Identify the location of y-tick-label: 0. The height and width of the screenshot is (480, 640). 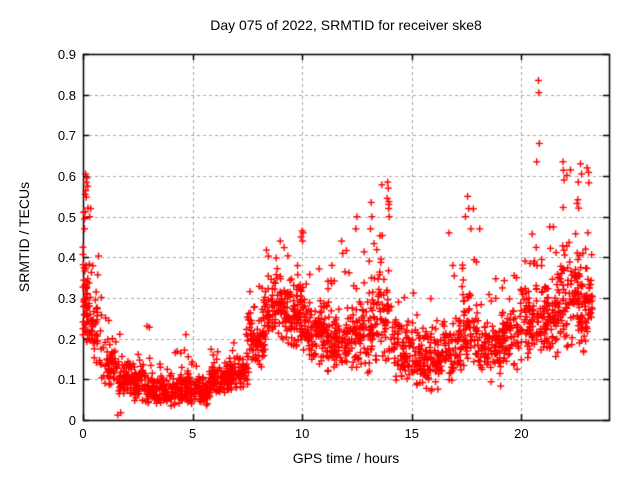
(72, 420).